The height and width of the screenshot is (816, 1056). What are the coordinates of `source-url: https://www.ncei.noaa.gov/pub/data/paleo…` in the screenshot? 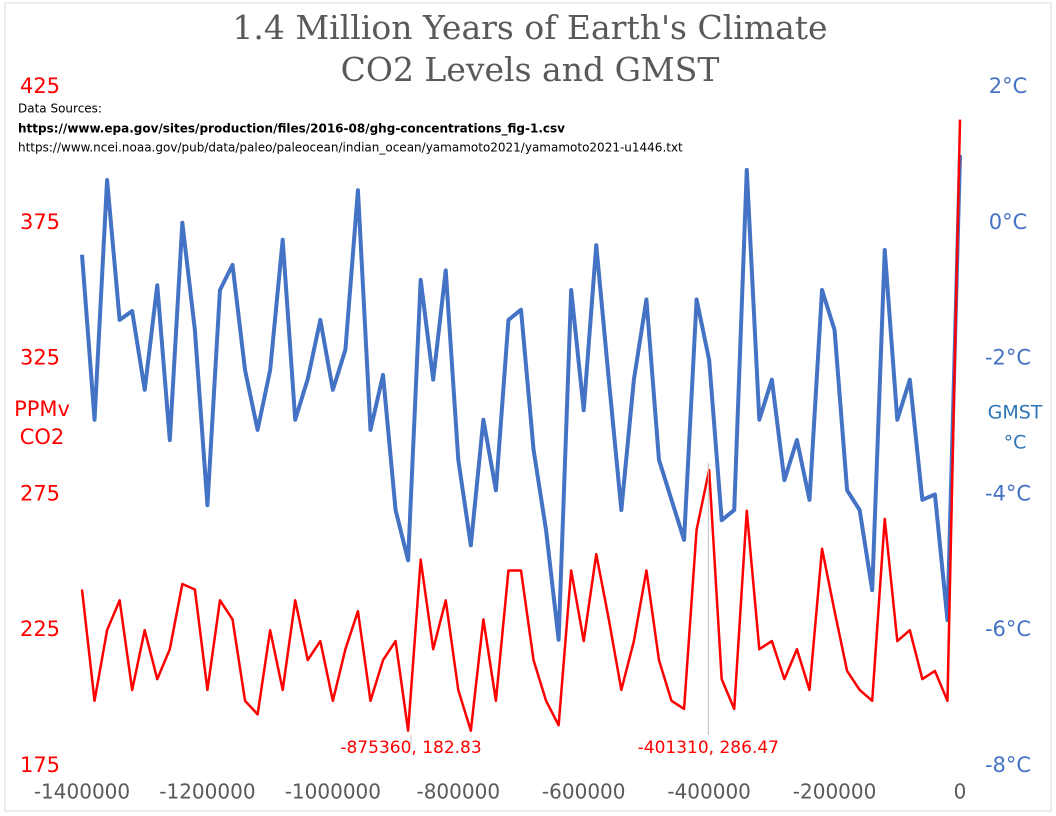 It's located at (350, 148).